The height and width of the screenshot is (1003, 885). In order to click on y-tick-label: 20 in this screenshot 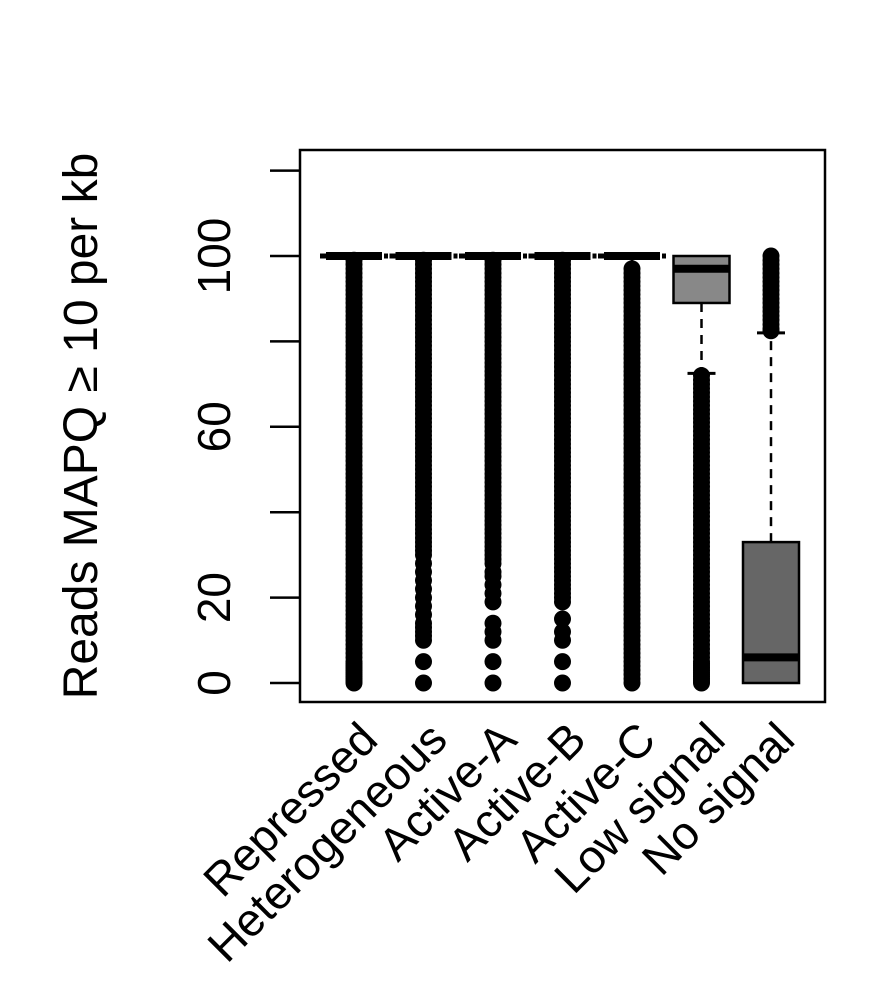, I will do `click(214, 597)`.